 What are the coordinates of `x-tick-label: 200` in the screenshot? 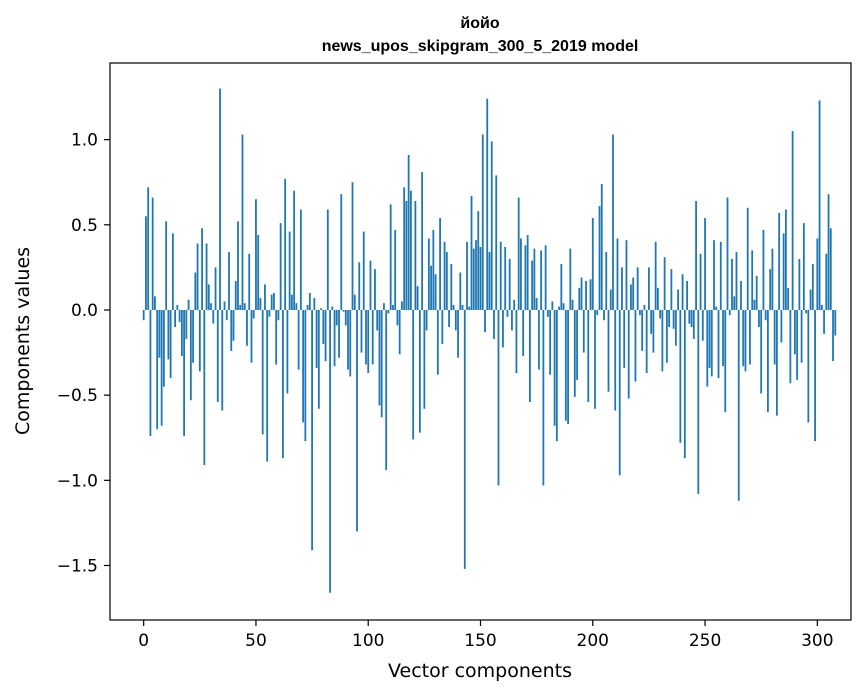 It's located at (593, 641).